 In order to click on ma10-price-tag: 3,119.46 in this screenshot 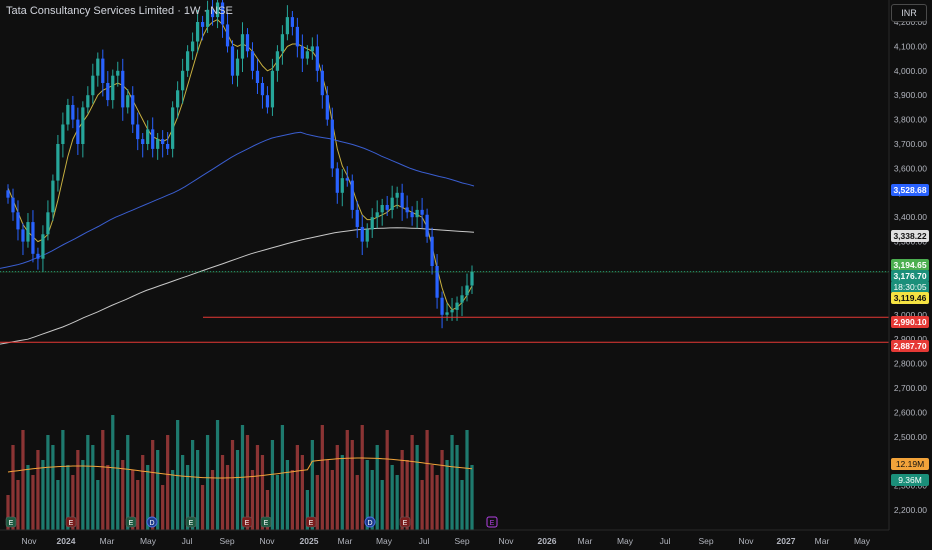, I will do `click(910, 298)`.